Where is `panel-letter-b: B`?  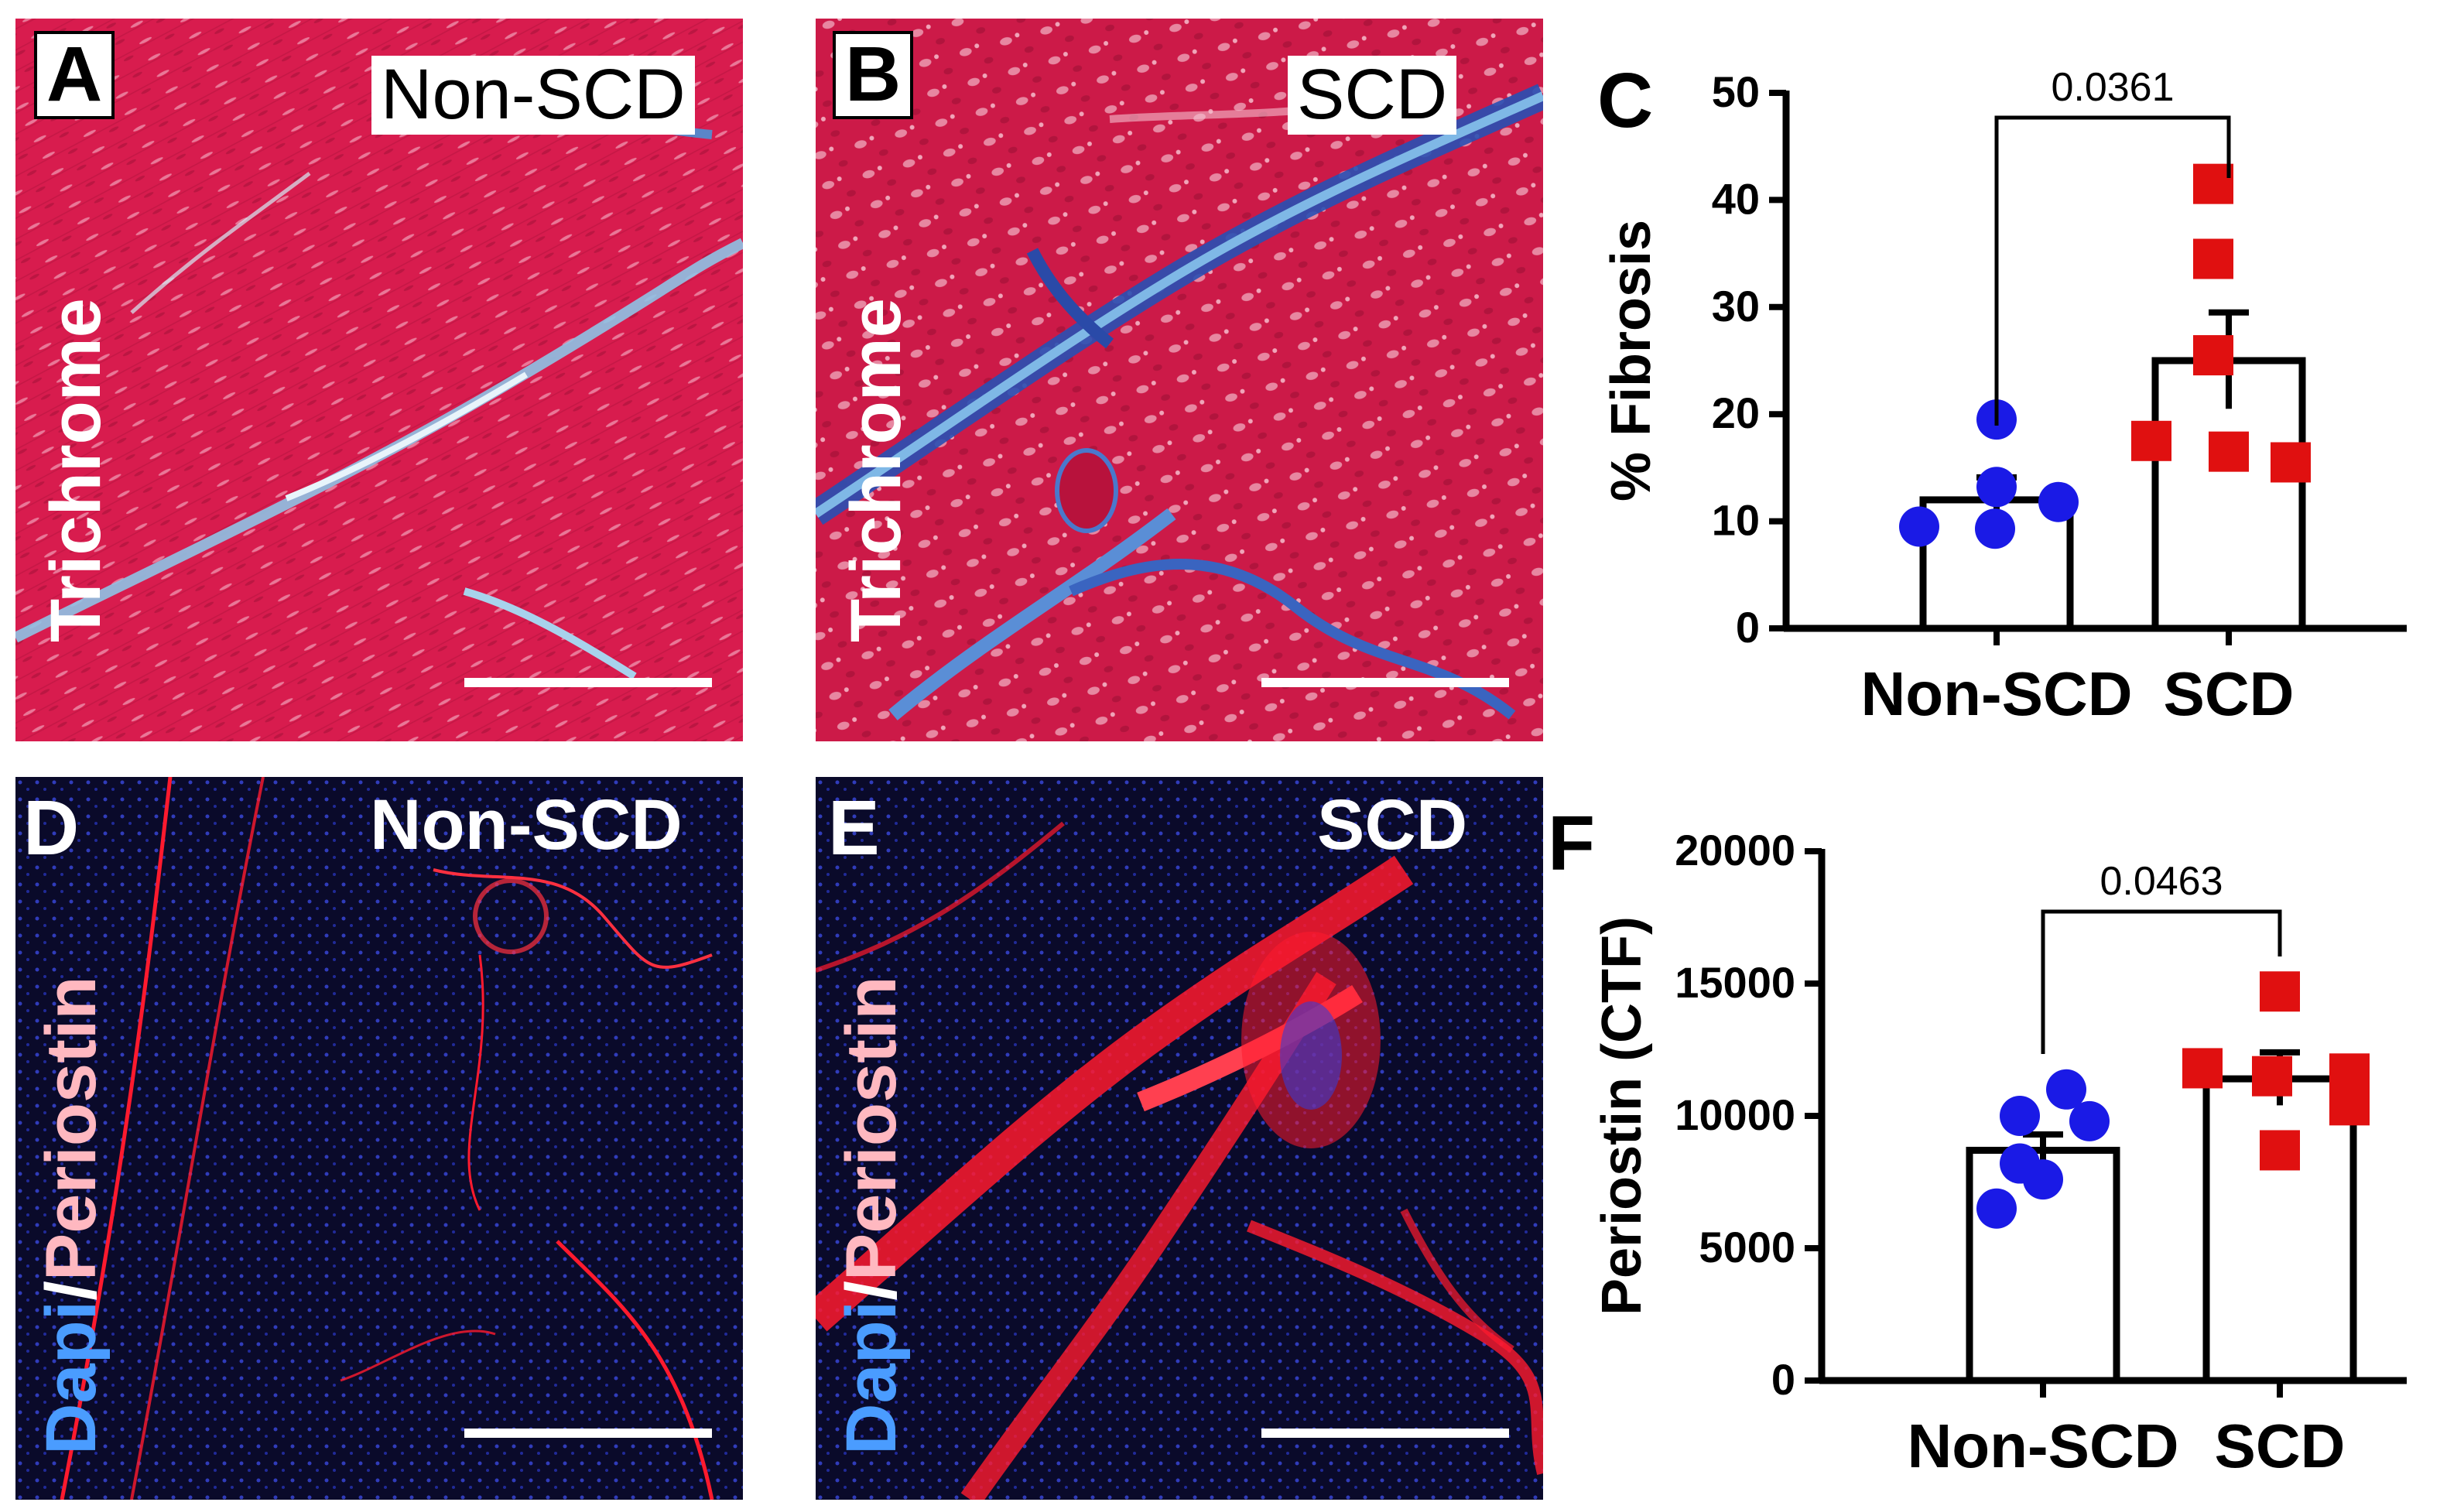
panel-letter-b: B is located at coordinates (873, 75).